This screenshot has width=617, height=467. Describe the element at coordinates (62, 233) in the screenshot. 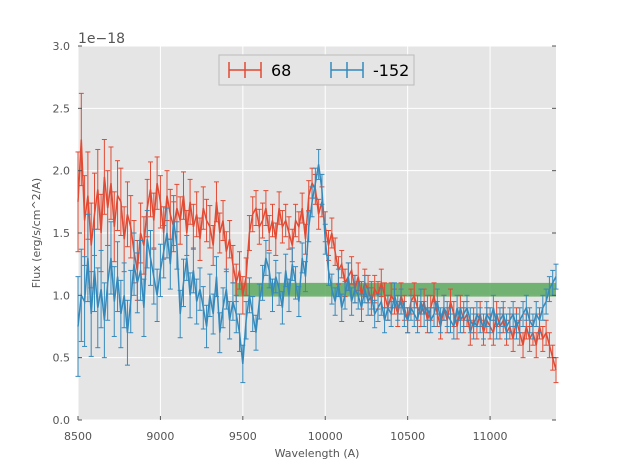

I see `y-tick-label: 1.5` at that location.